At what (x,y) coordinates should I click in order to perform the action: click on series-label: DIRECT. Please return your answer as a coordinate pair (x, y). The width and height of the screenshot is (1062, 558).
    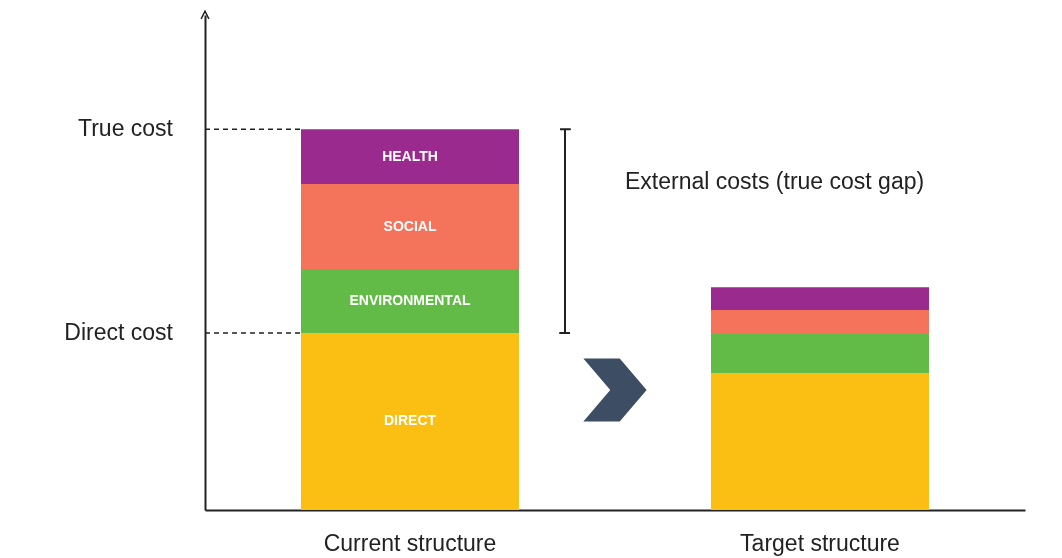
    Looking at the image, I should click on (410, 420).